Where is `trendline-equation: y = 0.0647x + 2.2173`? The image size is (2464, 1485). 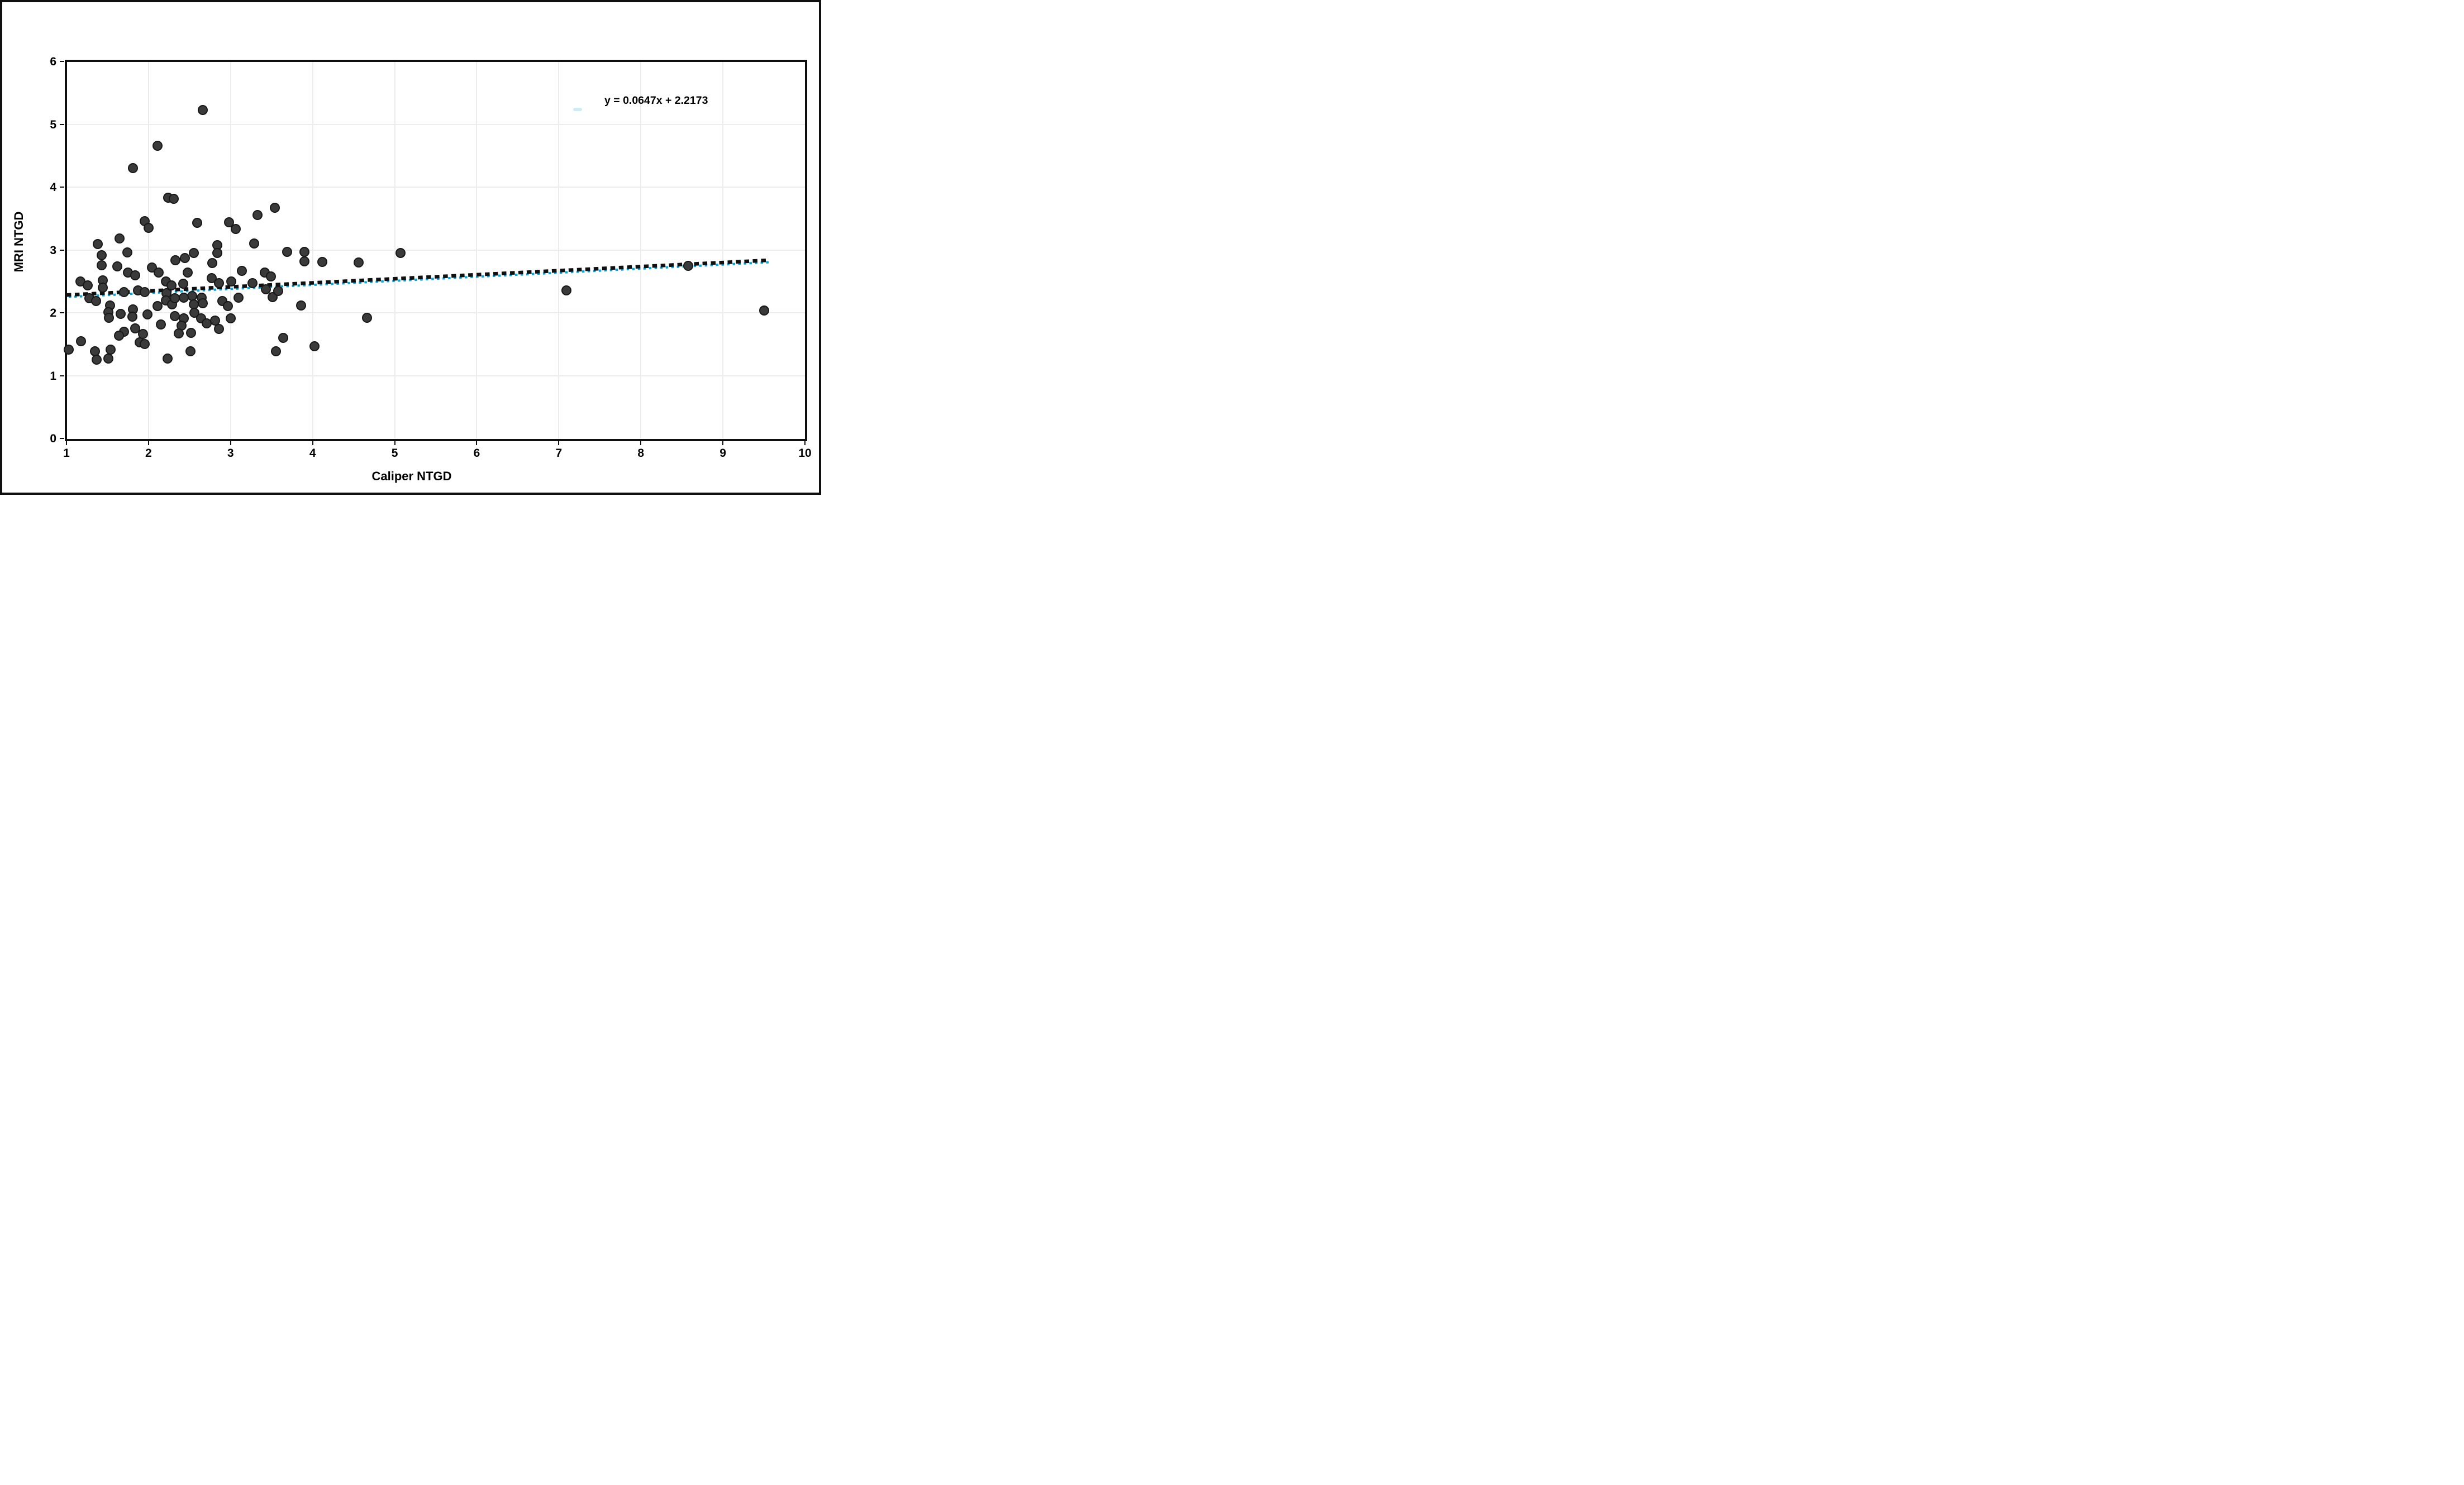 trendline-equation: y = 0.0647x + 2.2173 is located at coordinates (656, 100).